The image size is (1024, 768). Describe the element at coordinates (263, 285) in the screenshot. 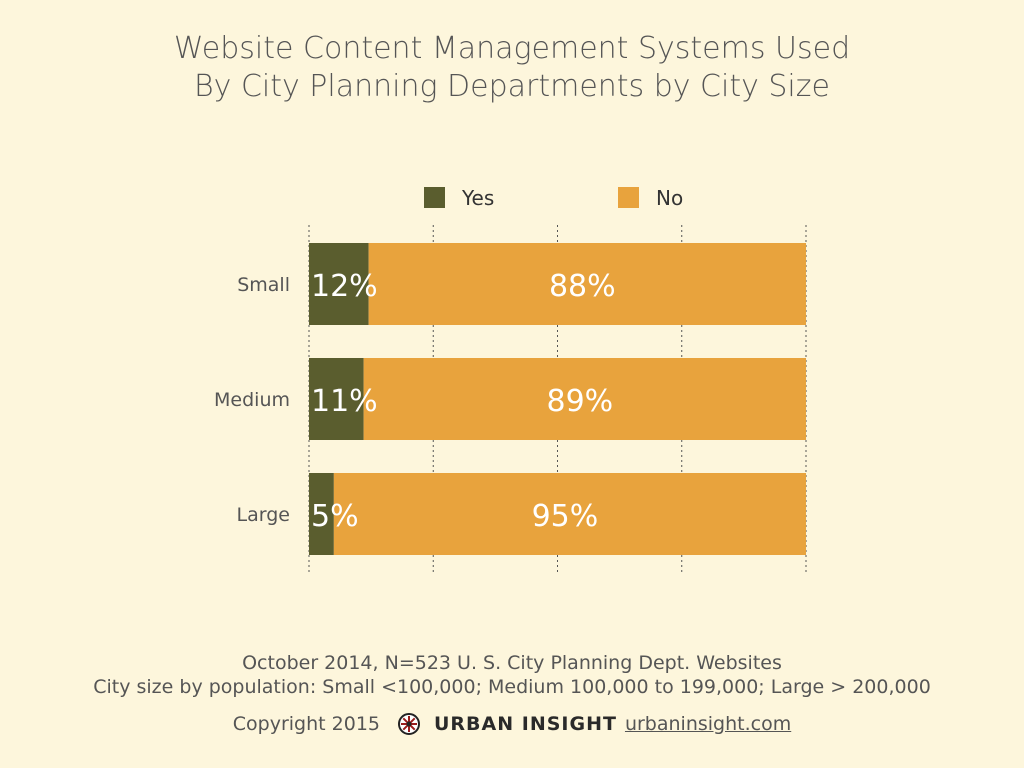

I see `category-label: Small` at that location.